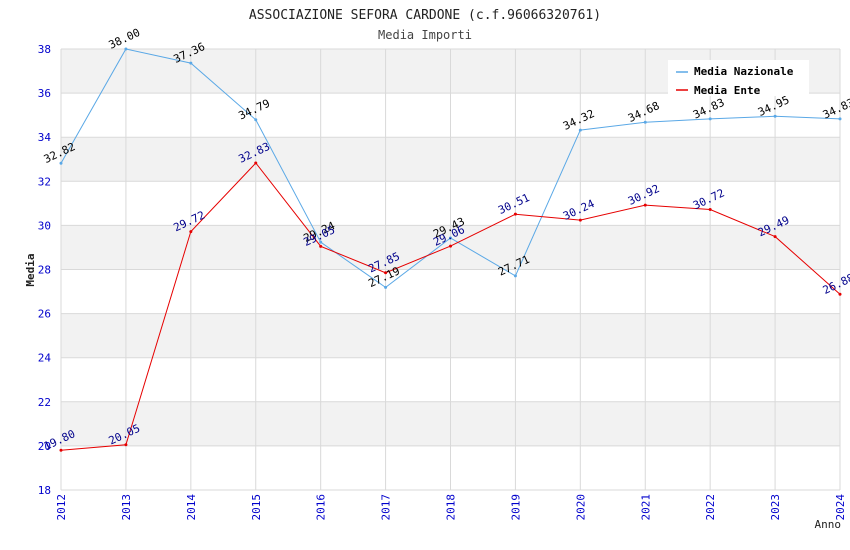 The height and width of the screenshot is (550, 850). What do you see at coordinates (515, 507) in the screenshot?
I see `x-tick-label: 2019` at bounding box center [515, 507].